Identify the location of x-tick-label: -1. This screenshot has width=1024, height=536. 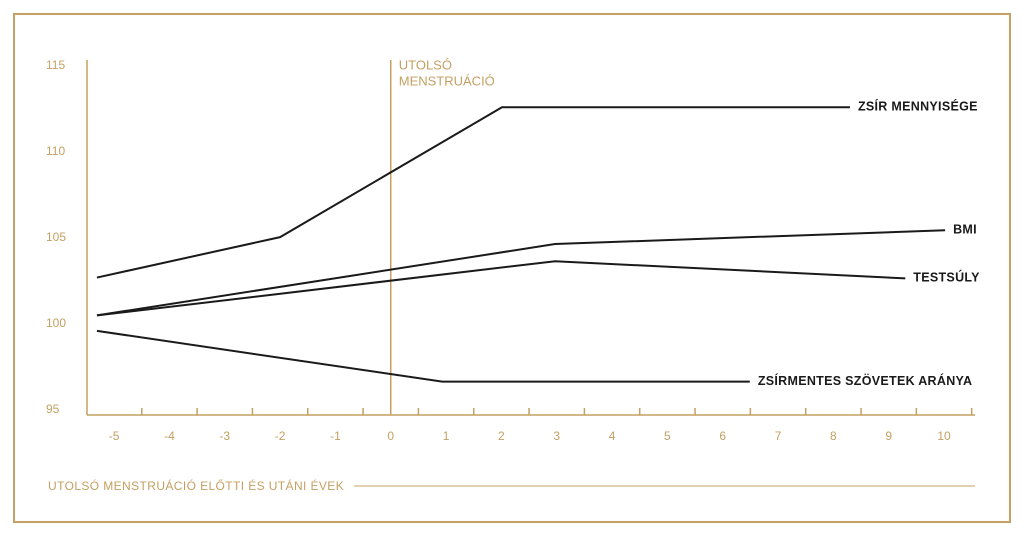
(335, 436).